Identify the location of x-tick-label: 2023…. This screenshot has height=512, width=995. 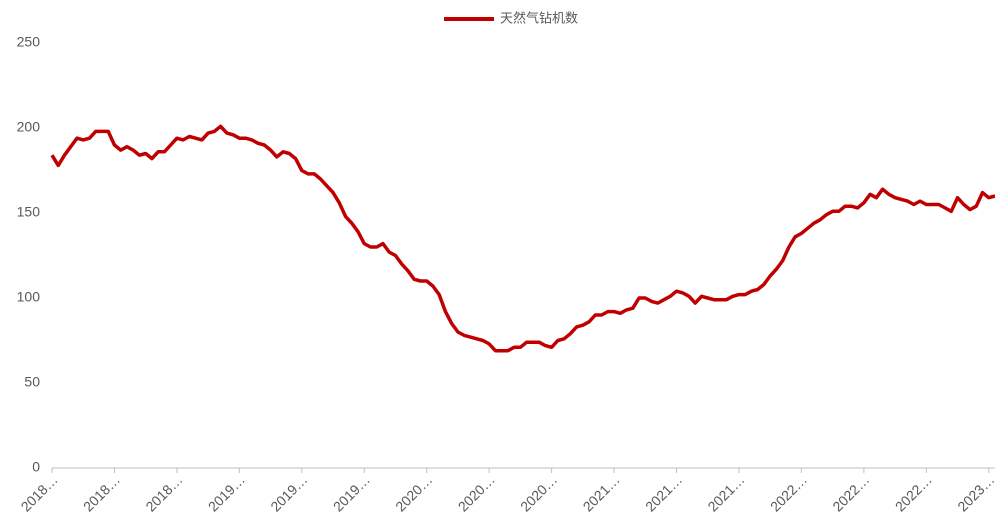
(974, 491).